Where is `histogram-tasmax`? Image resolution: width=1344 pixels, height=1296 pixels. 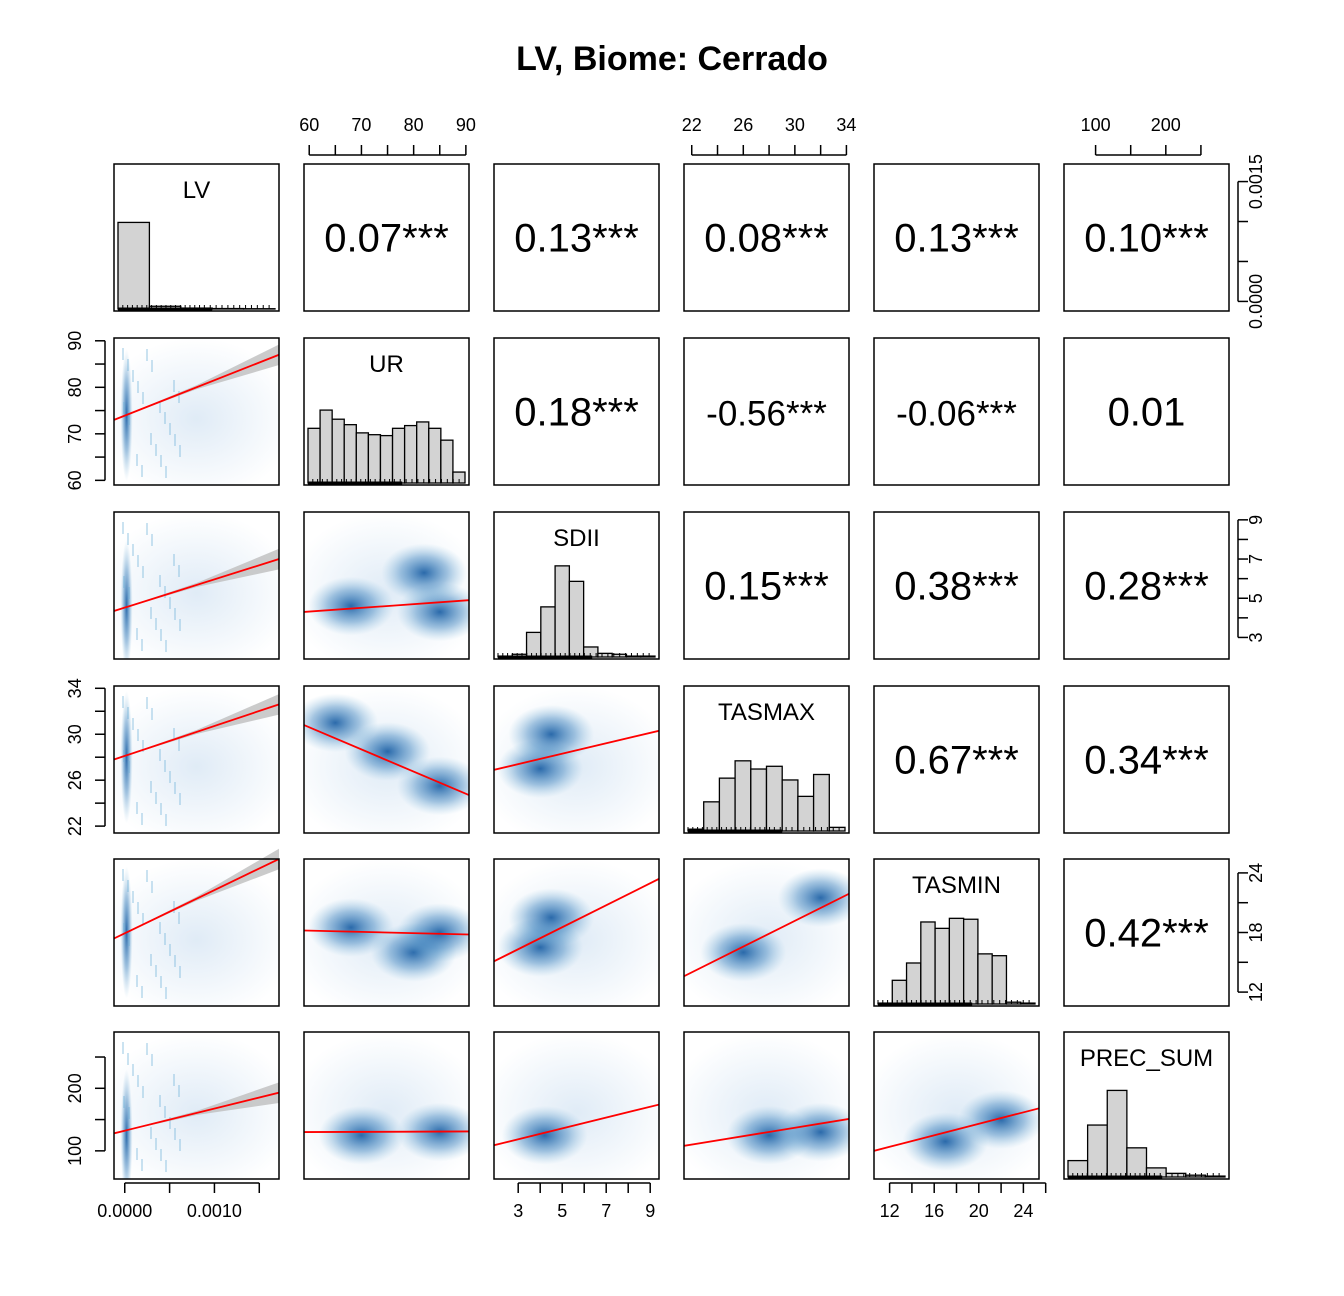 histogram-tasmax is located at coordinates (766, 796).